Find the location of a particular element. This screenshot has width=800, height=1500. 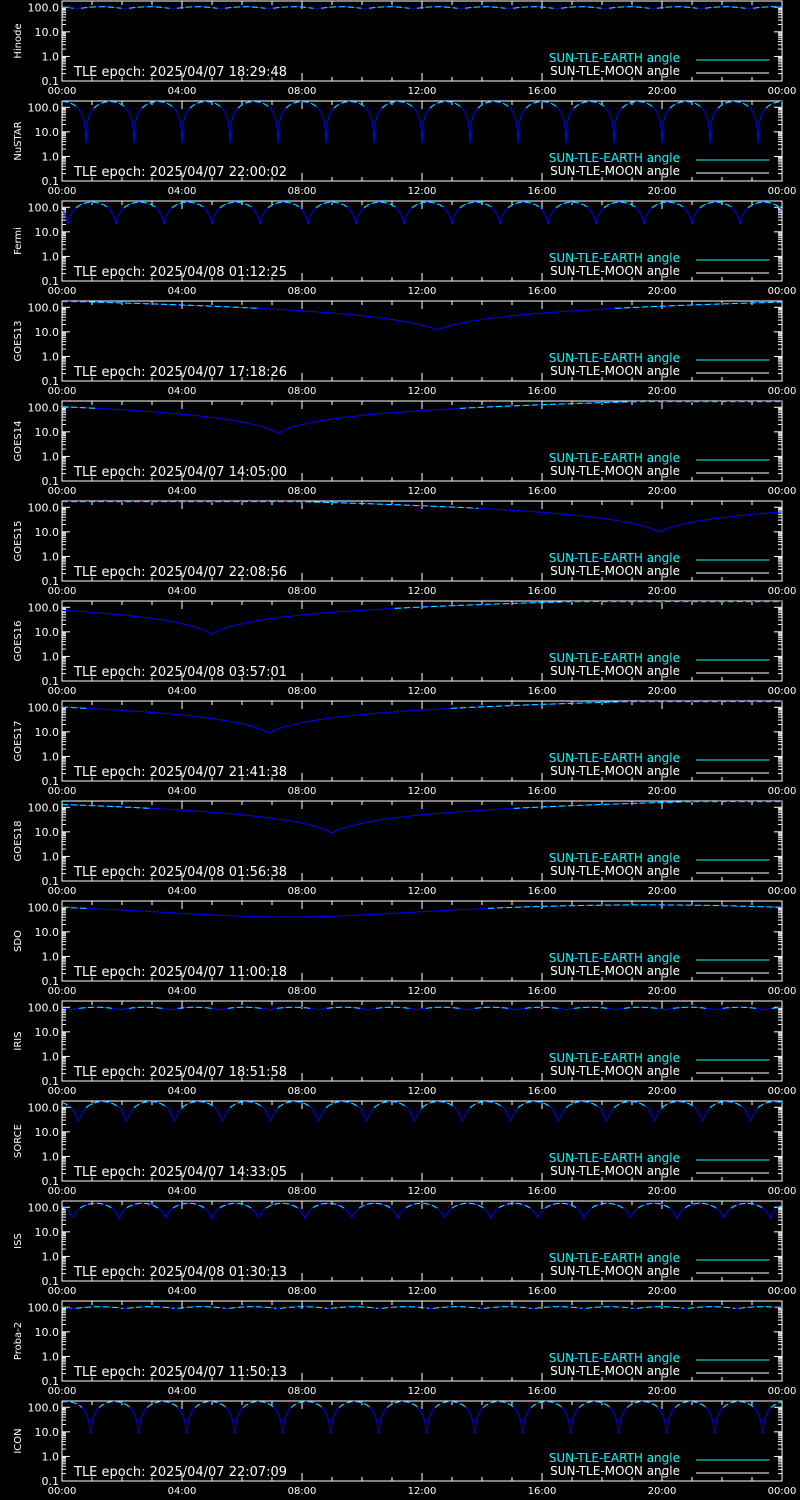

satellite-name: Fermi is located at coordinates (18, 241).